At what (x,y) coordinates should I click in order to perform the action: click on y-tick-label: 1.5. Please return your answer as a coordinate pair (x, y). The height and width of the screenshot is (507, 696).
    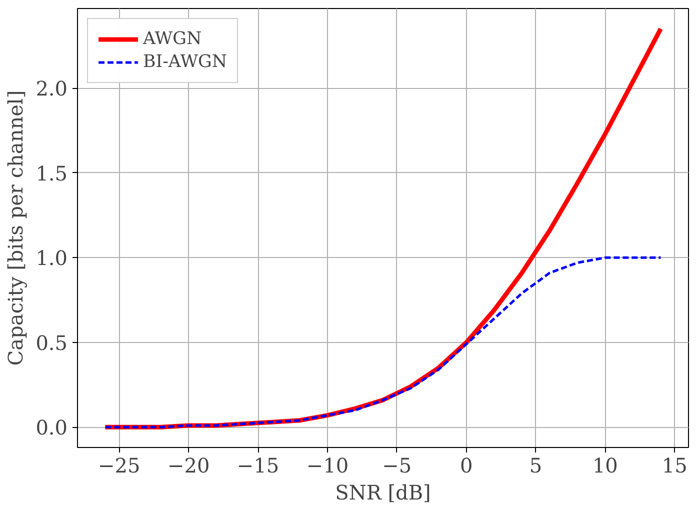
    Looking at the image, I should click on (52, 173).